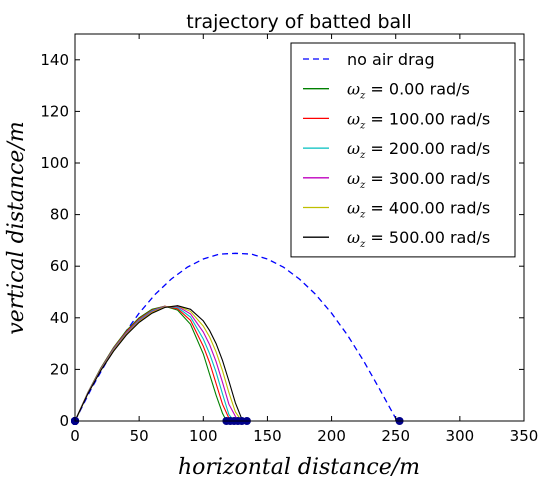 The width and height of the screenshot is (539, 488). I want to click on legend-label: ωz = 100.00 rad/s, so click(418, 120).